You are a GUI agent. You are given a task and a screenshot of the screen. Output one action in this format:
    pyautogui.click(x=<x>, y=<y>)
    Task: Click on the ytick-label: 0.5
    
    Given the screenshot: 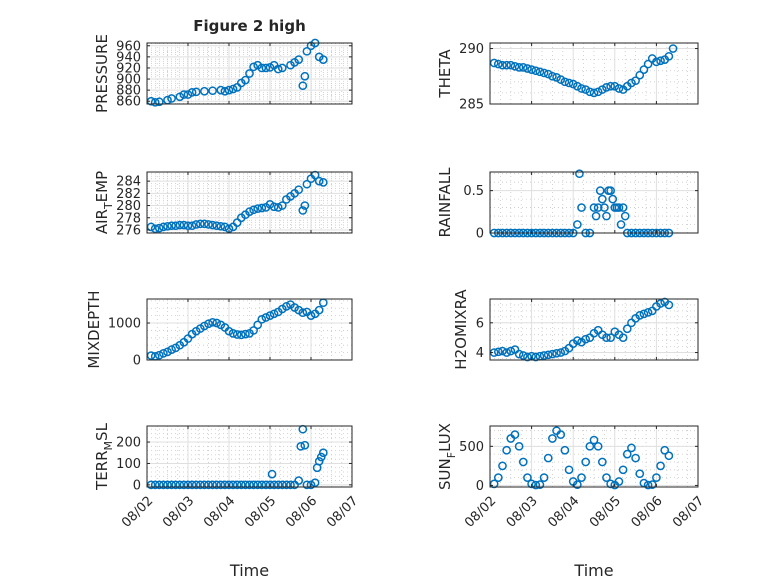 What is the action you would take?
    pyautogui.click(x=473, y=191)
    